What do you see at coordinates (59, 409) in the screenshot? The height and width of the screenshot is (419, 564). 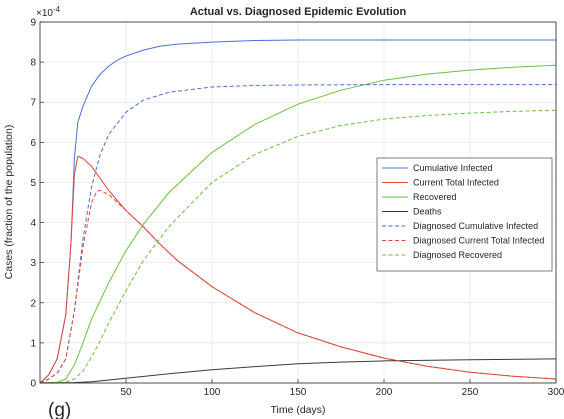 I see `panel-label: (g)` at bounding box center [59, 409].